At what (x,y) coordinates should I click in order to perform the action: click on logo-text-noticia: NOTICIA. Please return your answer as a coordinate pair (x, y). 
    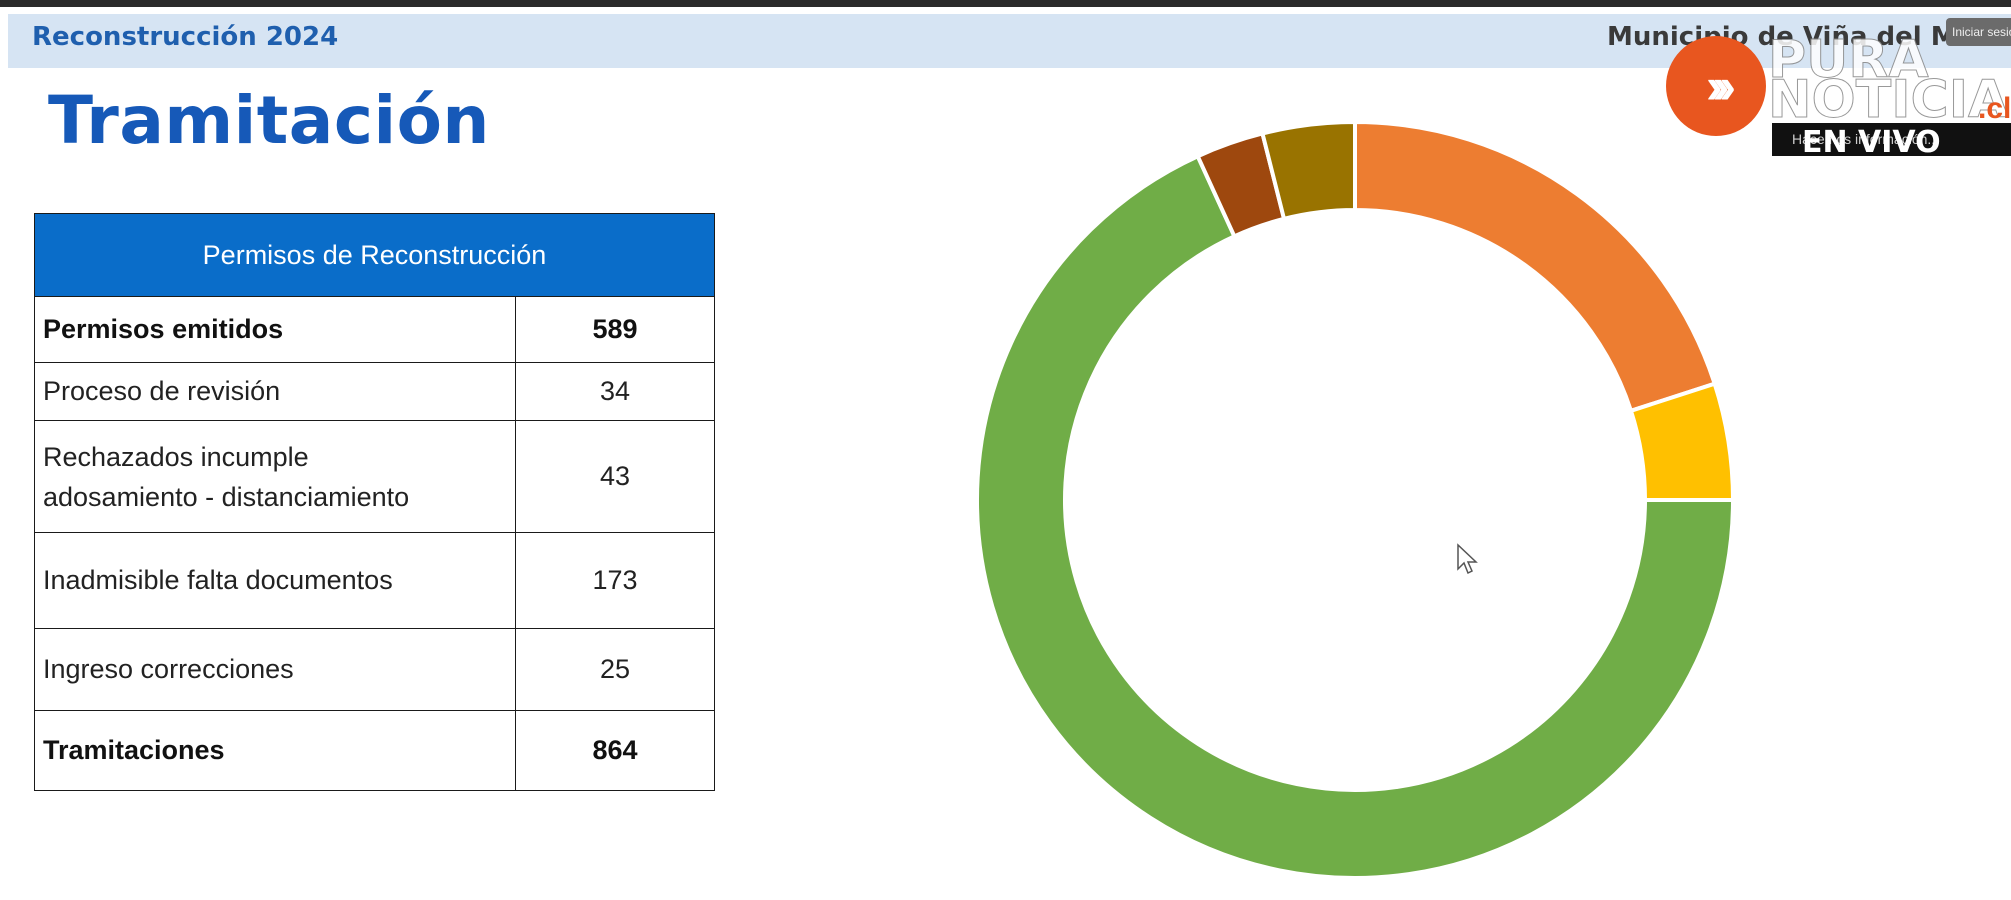
    Looking at the image, I should click on (1888, 100).